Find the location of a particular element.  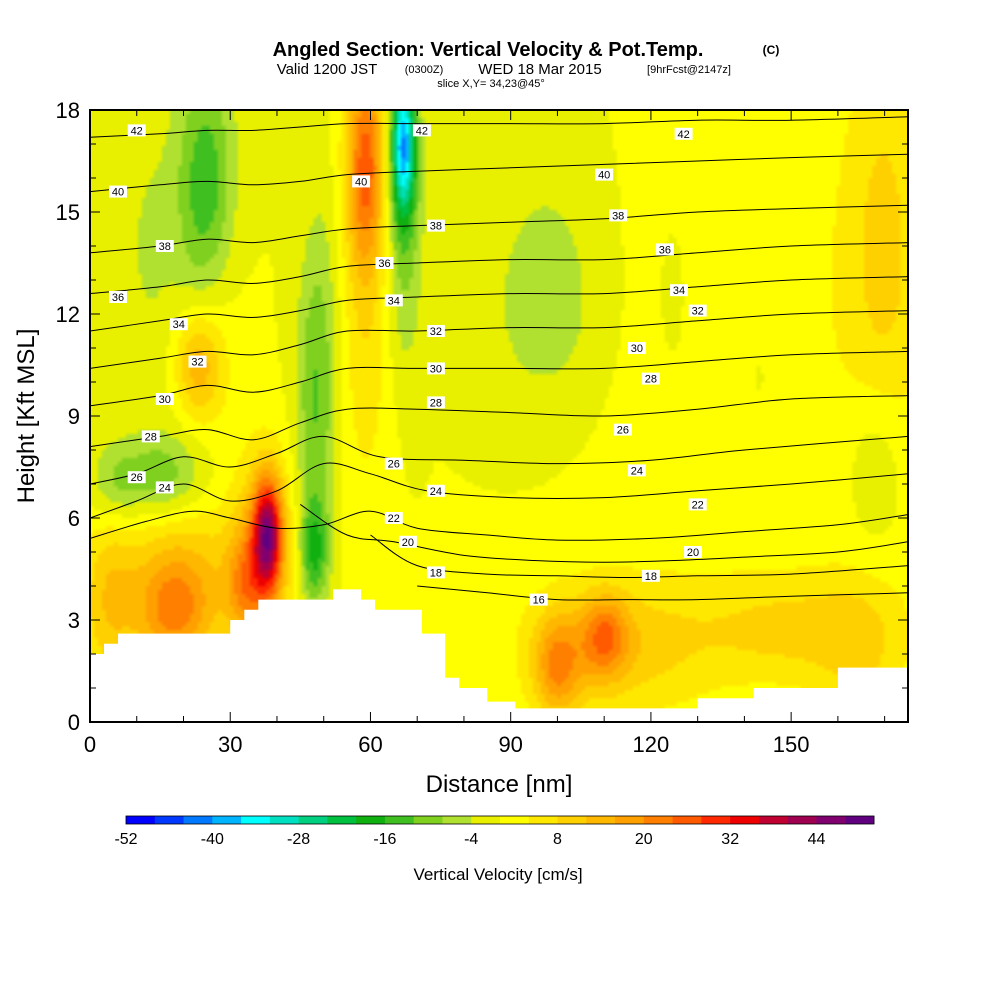

colorbar-tick-label: -28 is located at coordinates (298, 839).